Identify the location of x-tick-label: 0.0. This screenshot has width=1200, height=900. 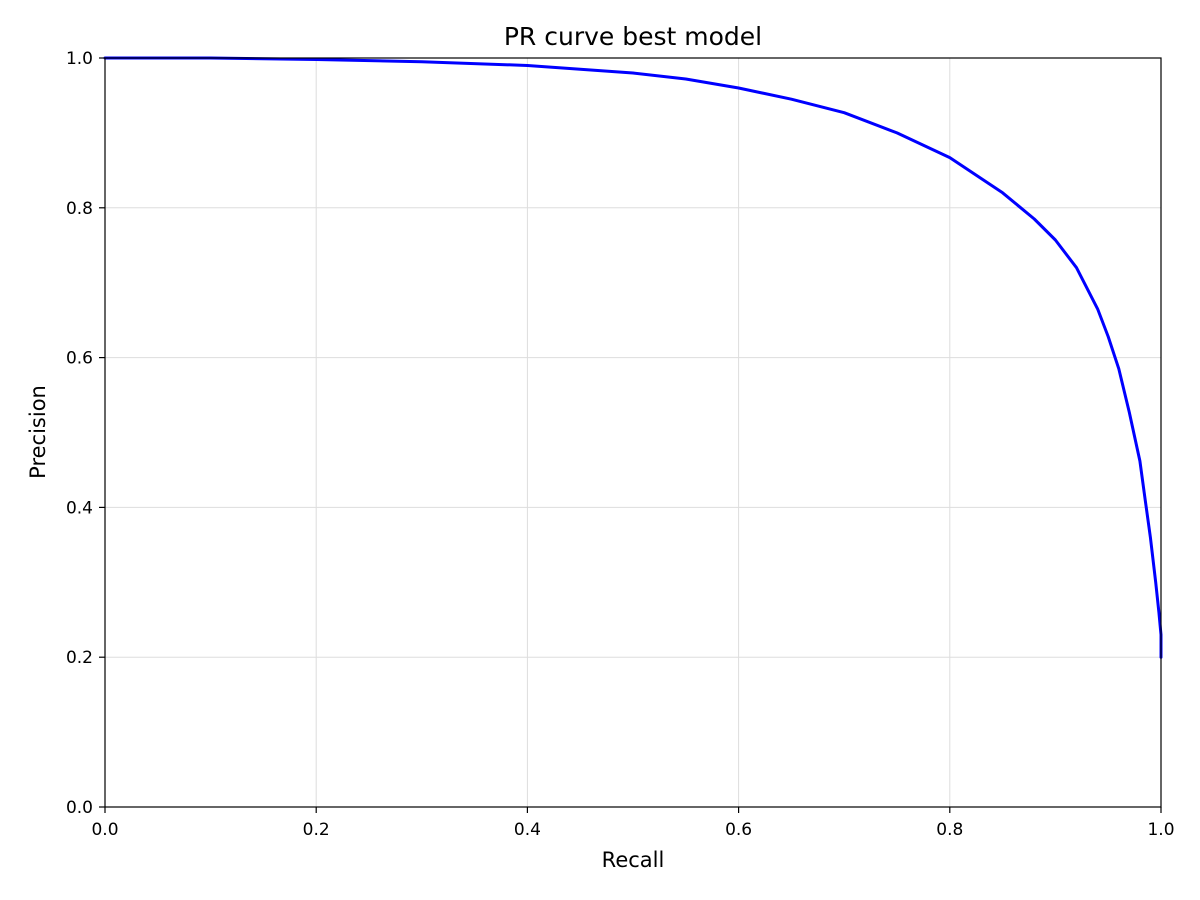
(104, 830).